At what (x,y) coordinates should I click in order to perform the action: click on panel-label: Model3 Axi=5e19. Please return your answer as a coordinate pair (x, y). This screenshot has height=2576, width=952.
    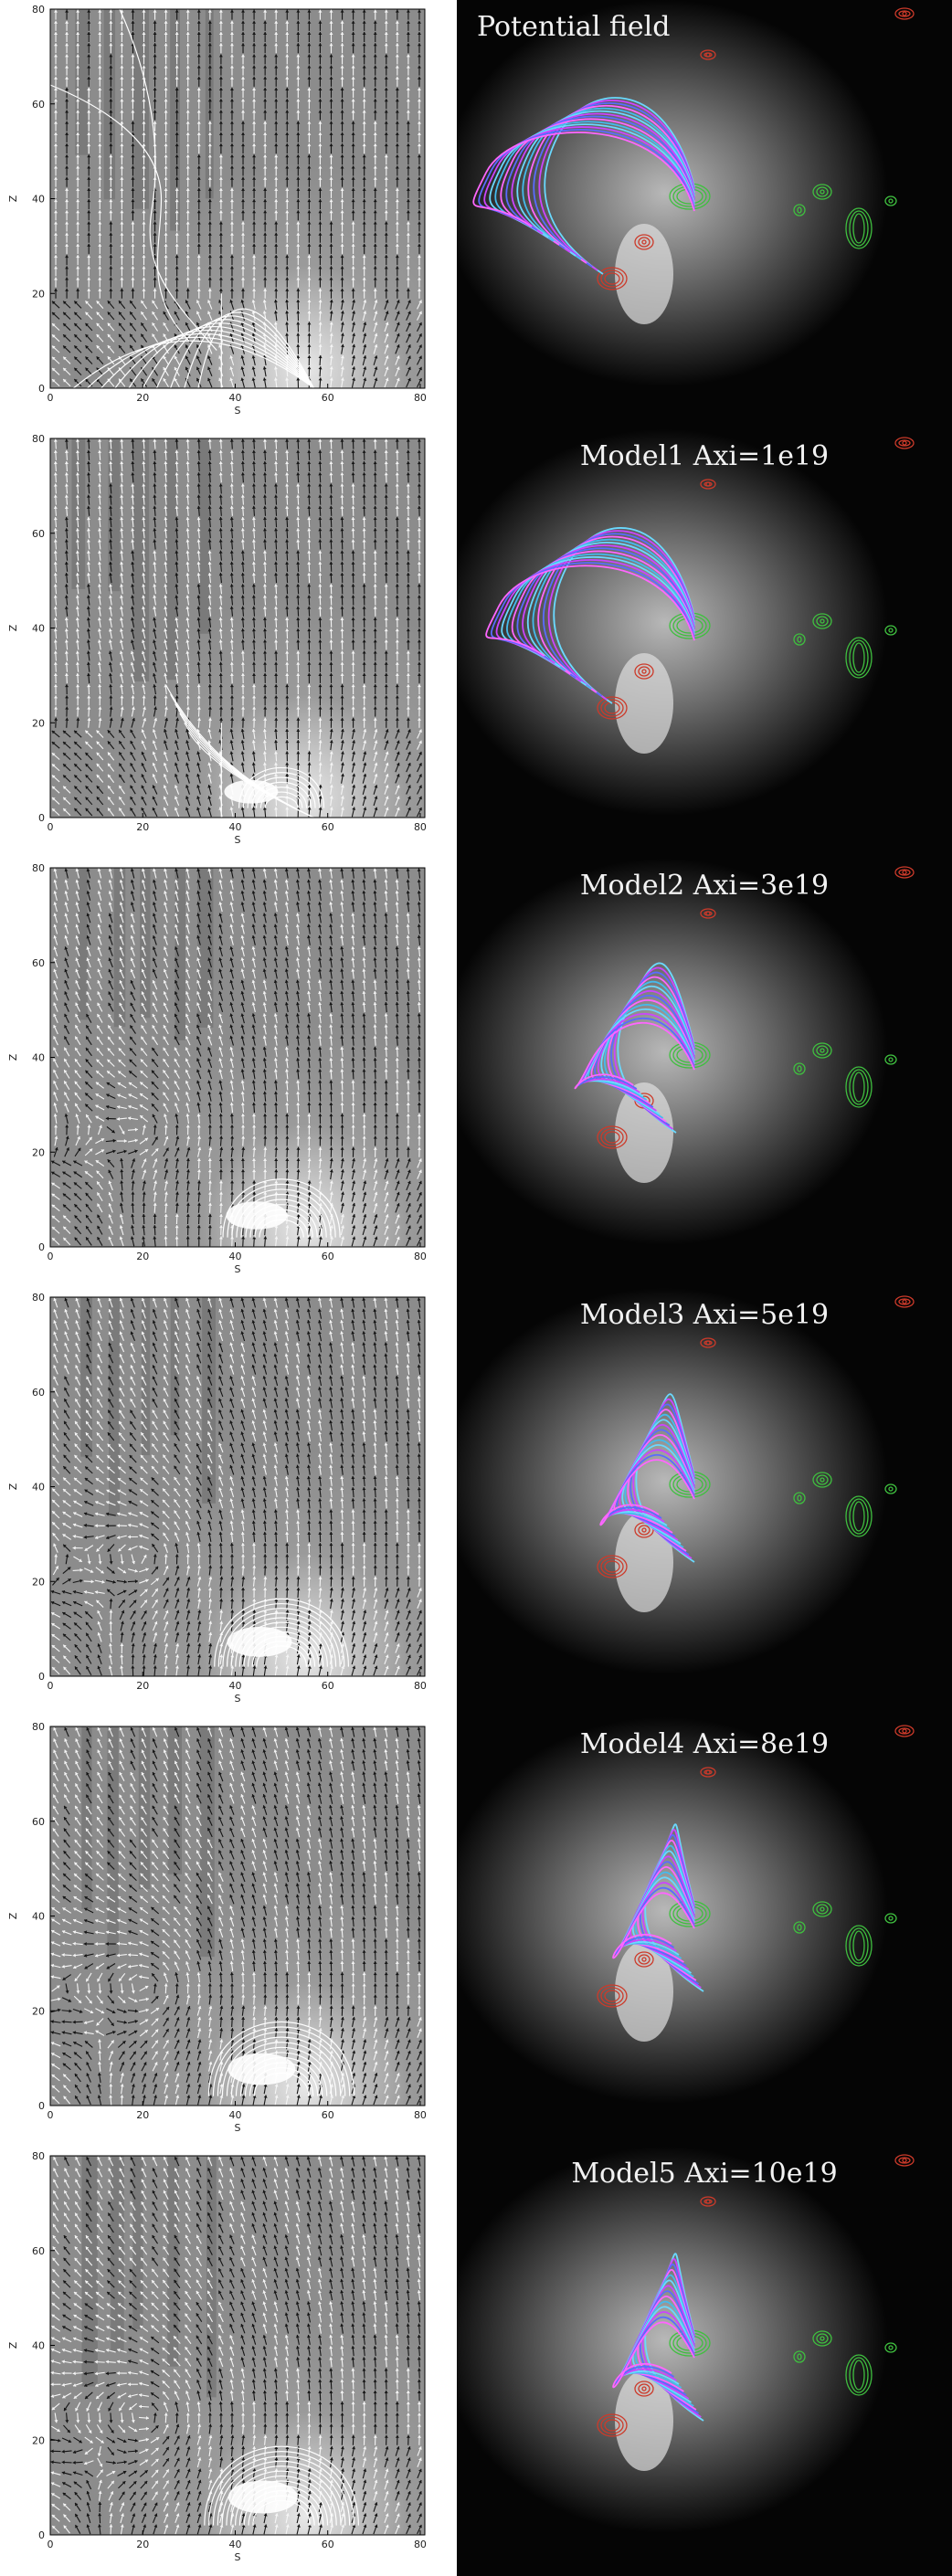
    Looking at the image, I should click on (705, 1315).